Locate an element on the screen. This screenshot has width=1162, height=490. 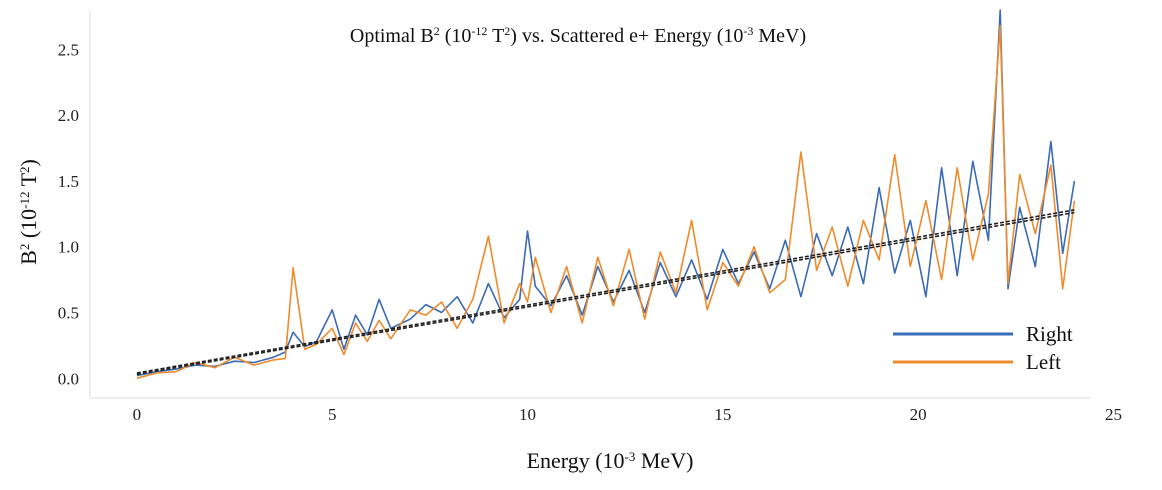
x-axis-title: Energy (10-3 MeV) is located at coordinates (610, 460).